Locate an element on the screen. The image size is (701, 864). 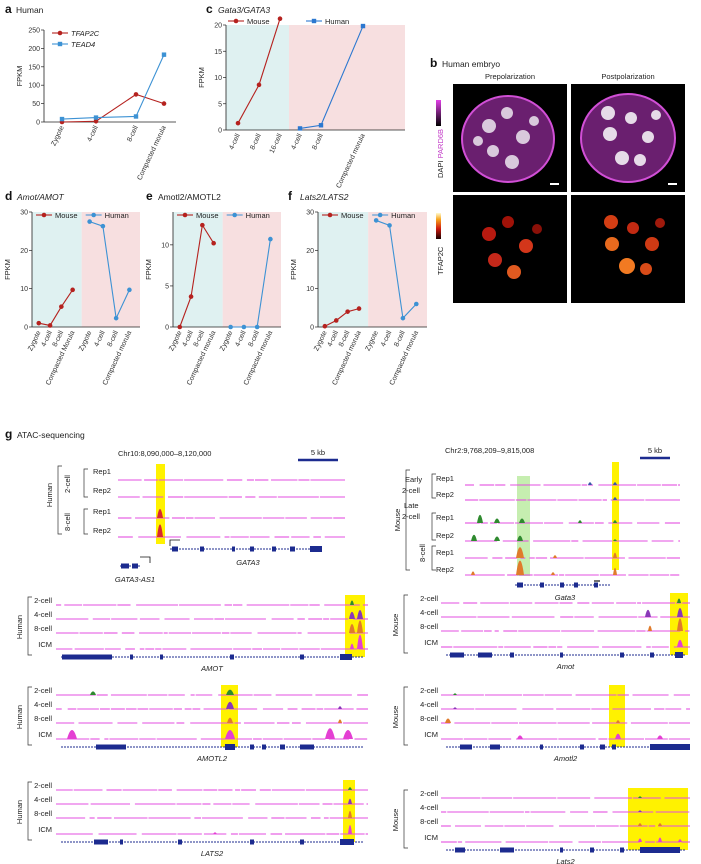
amotl2-h-track-2-peak is located at coordinates (340, 721).